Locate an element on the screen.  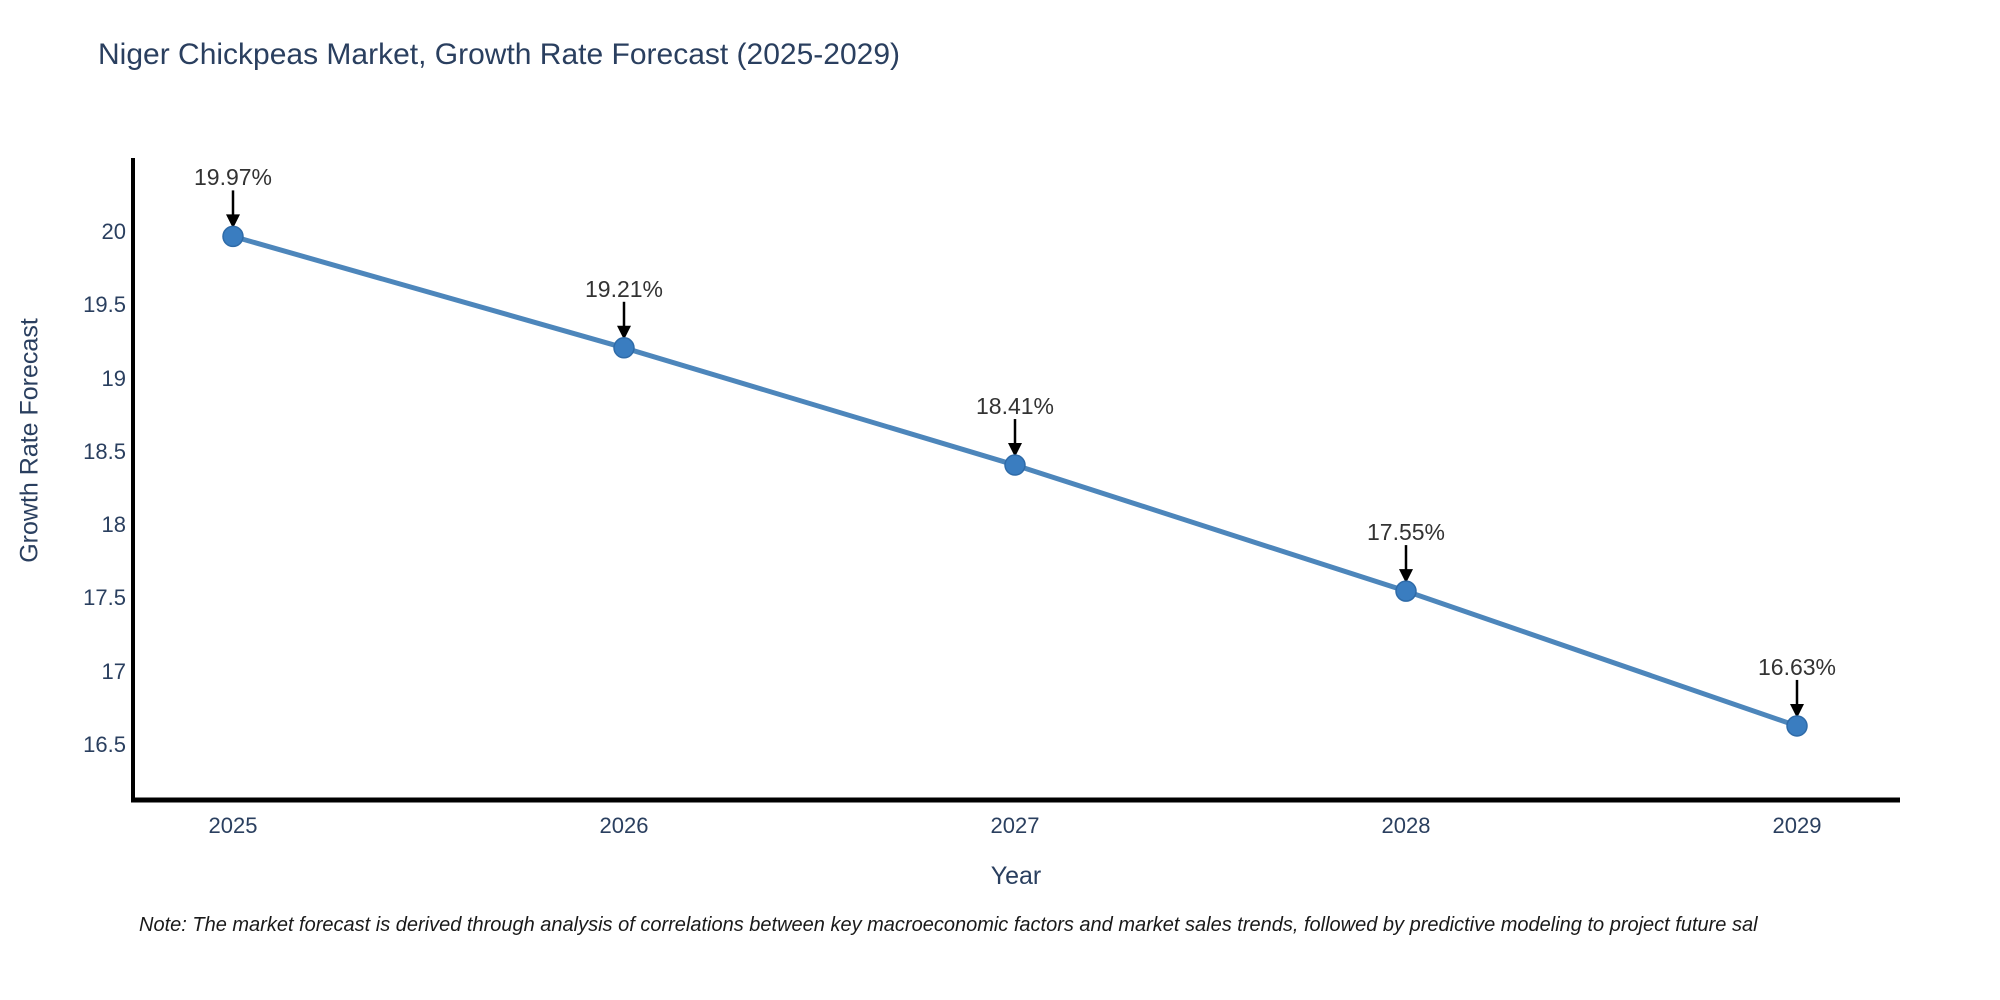
y-tick-label: 19.5 is located at coordinates (104, 305).